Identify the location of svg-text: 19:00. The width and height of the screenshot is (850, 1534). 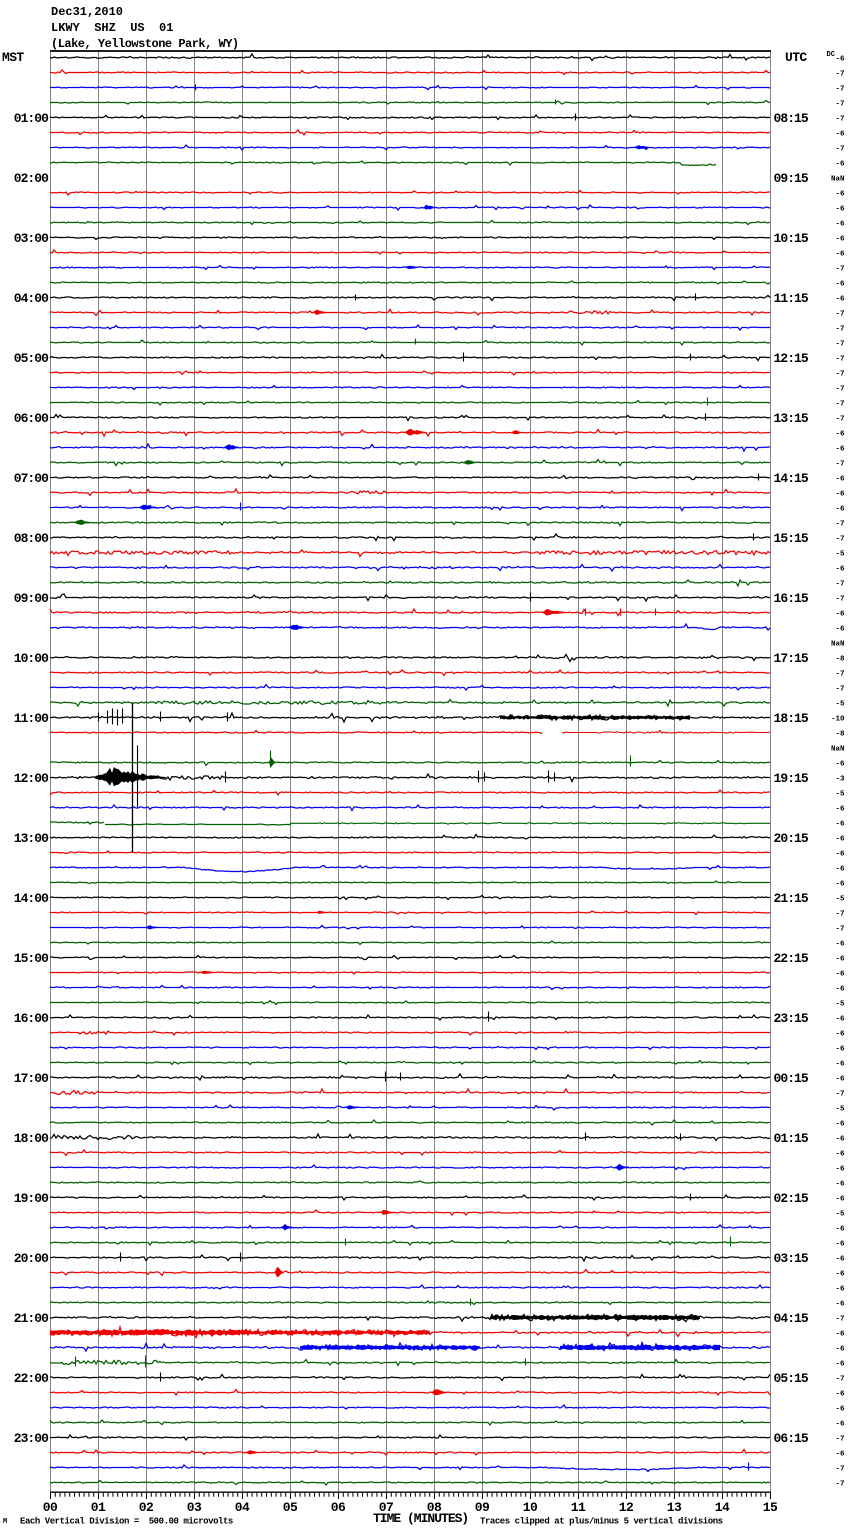
(31, 1198).